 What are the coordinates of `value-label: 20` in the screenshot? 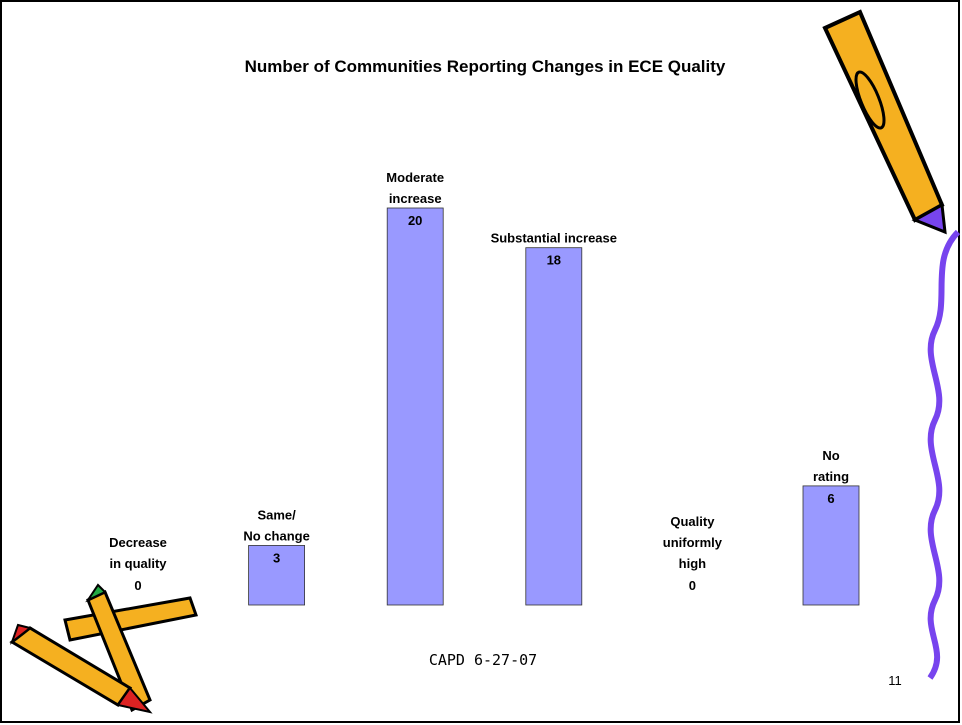 It's located at (415, 220).